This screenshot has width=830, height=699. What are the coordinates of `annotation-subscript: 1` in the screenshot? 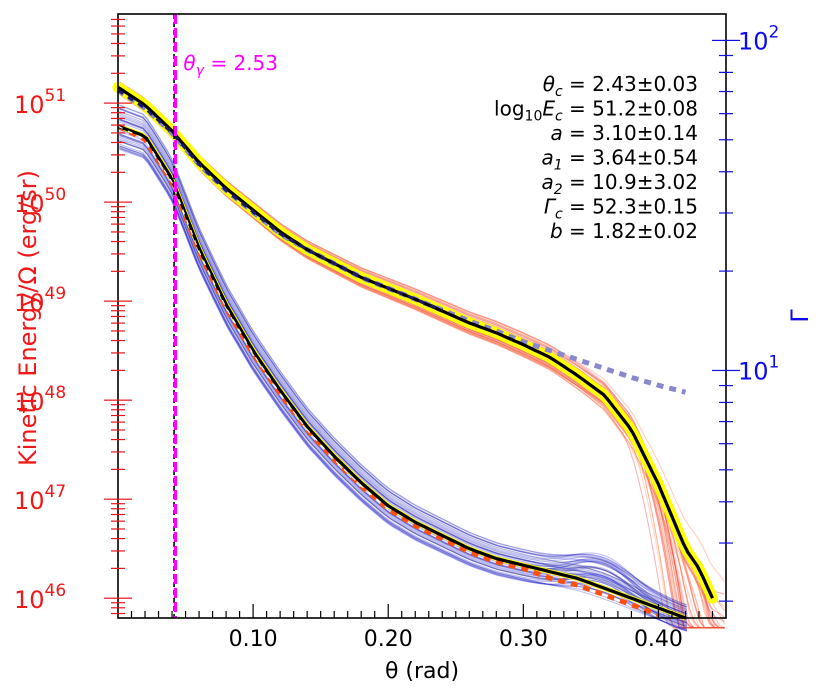 It's located at (558, 166).